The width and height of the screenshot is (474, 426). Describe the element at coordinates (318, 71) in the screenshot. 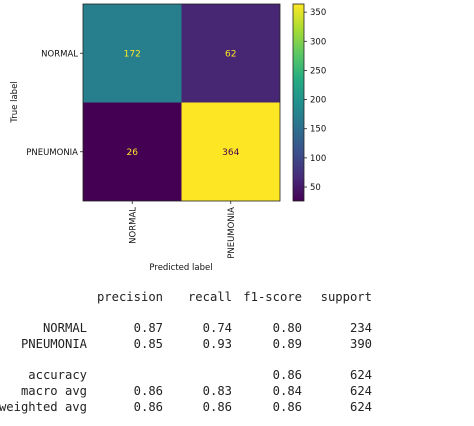

I see `colorbar-tick-label: 250` at that location.